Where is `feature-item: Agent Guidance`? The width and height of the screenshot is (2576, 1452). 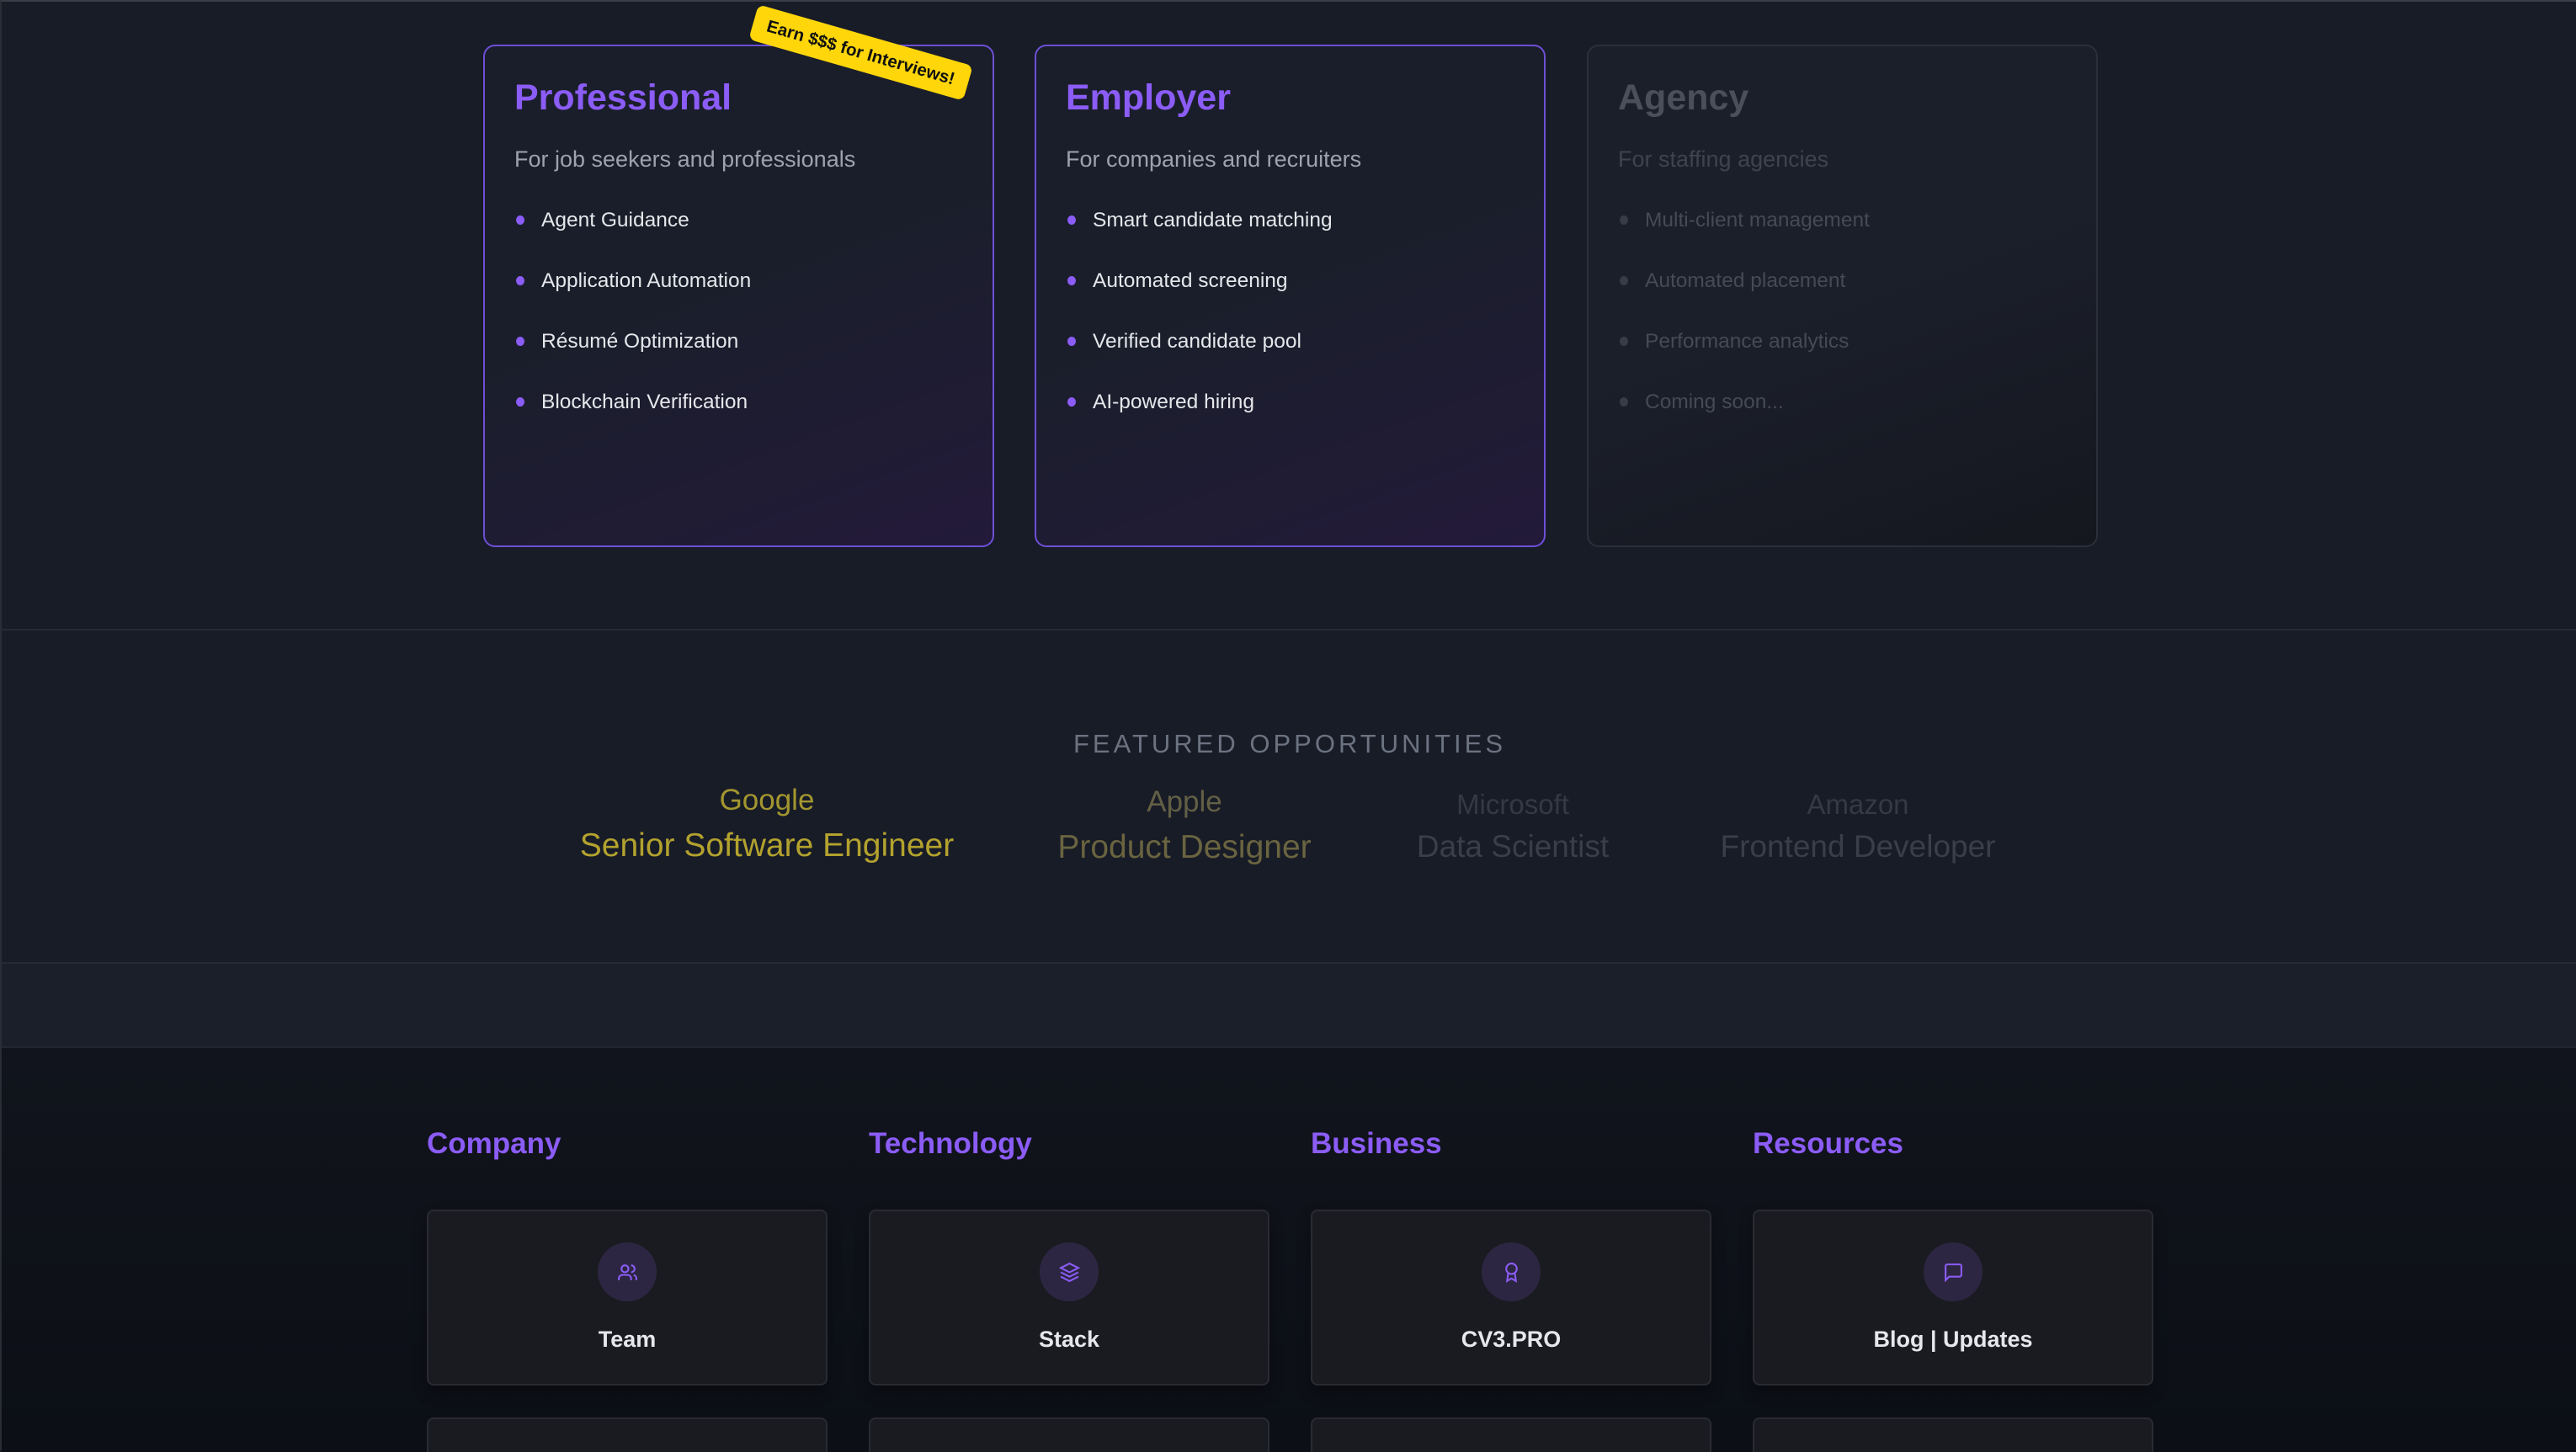 feature-item: Agent Guidance is located at coordinates (633, 239).